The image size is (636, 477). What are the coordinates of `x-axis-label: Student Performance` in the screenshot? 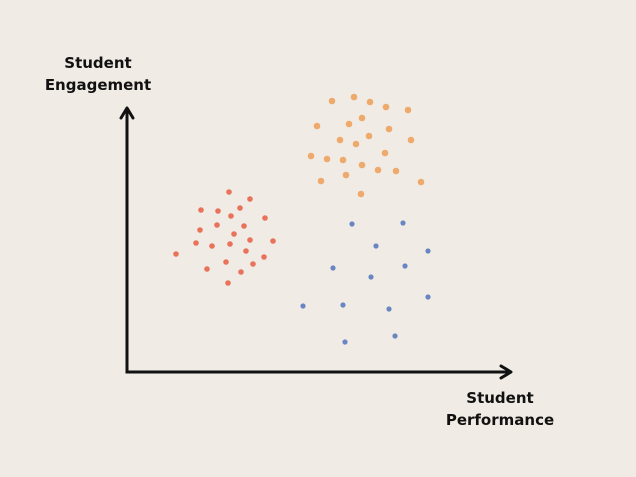 It's located at (500, 409).